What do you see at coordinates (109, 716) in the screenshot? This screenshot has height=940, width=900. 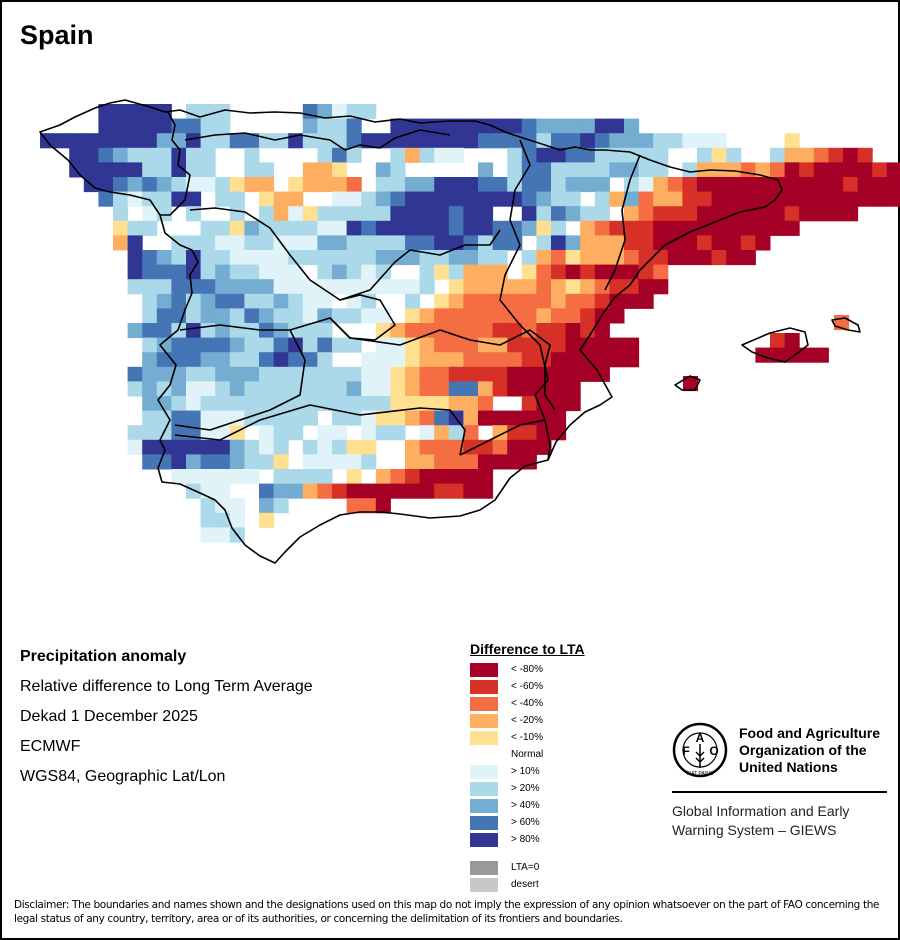 I see `info-period: Dekad 1 December 2025` at bounding box center [109, 716].